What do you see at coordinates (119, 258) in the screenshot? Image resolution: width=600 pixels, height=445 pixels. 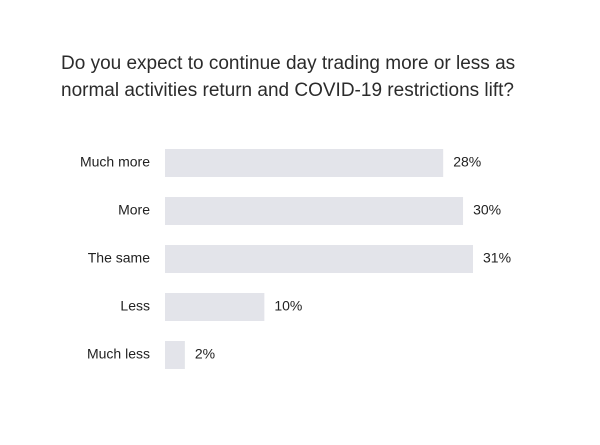 I see `category-label-the-same: The same` at bounding box center [119, 258].